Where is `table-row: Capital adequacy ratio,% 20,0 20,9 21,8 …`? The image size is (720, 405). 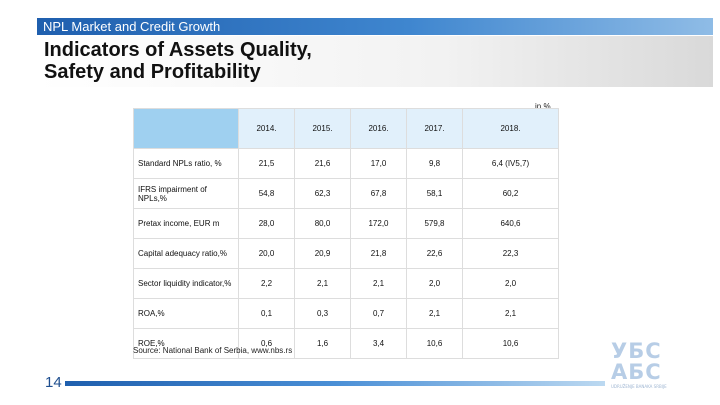 table-row: Capital adequacy ratio,% 20,0 20,9 21,8 … is located at coordinates (346, 253).